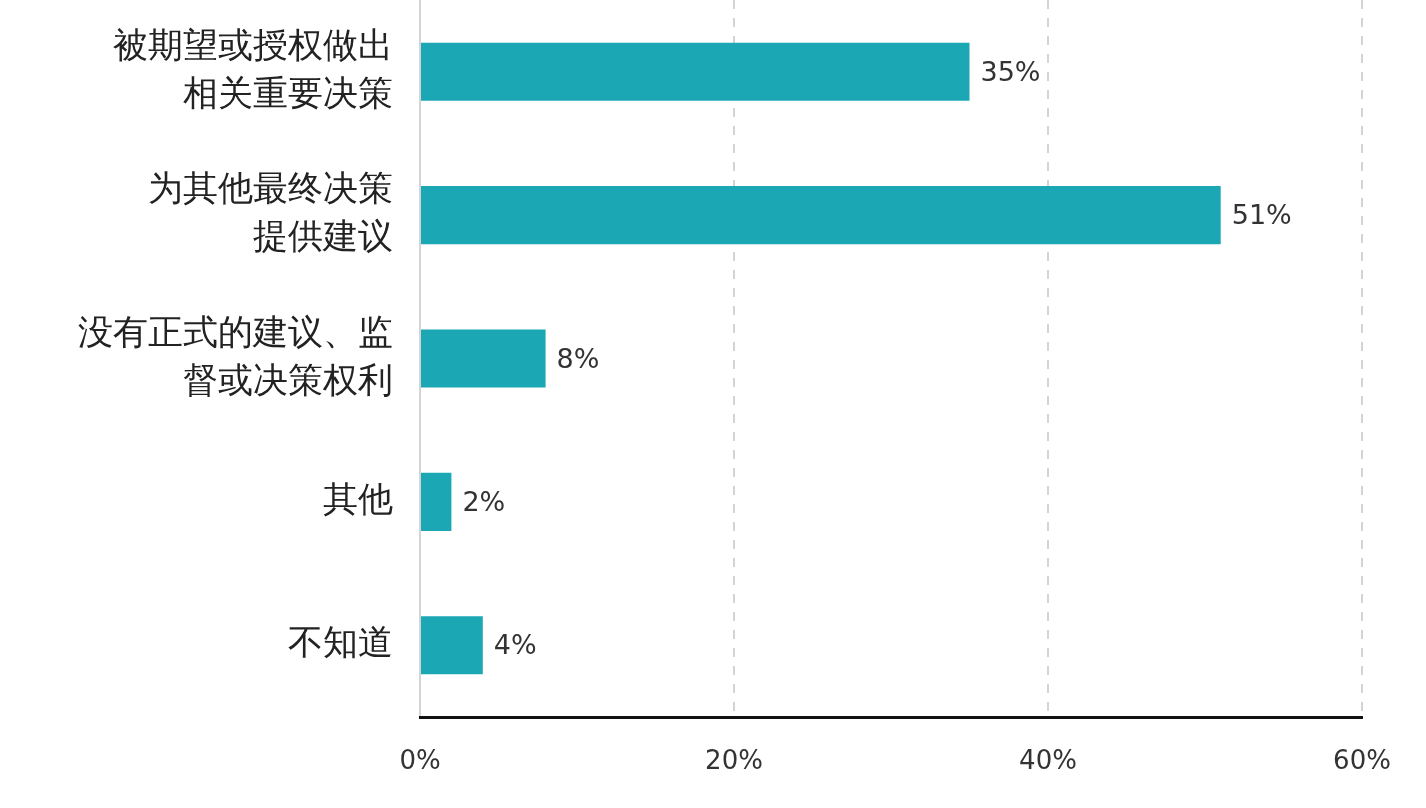 The image size is (1426, 808). What do you see at coordinates (1261, 215) in the screenshot?
I see `data-label: 51%` at bounding box center [1261, 215].